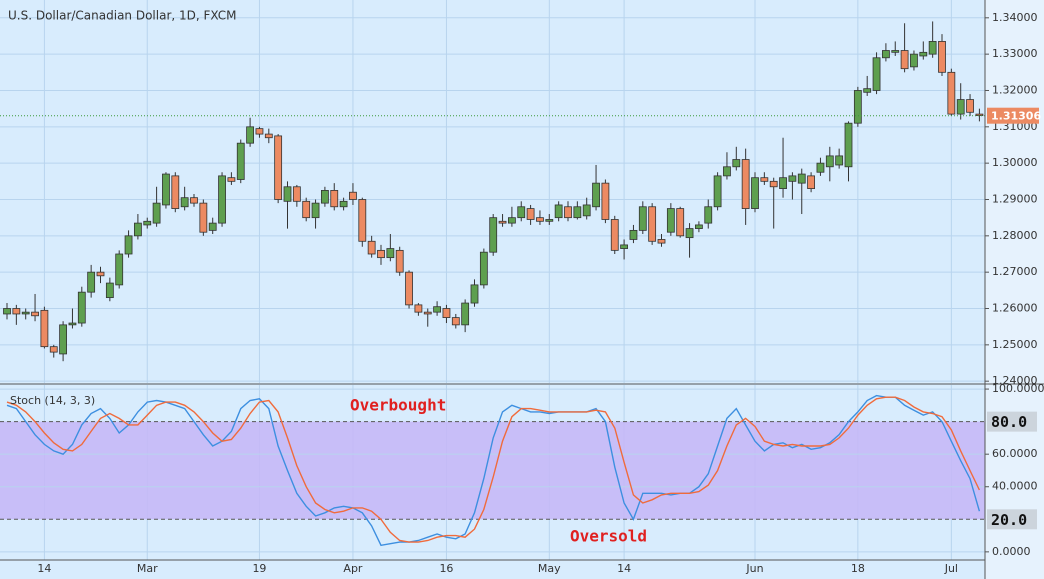 This screenshot has height=579, width=1044. What do you see at coordinates (1009, 520) in the screenshot?
I see `band-label: 20.0` at bounding box center [1009, 520].